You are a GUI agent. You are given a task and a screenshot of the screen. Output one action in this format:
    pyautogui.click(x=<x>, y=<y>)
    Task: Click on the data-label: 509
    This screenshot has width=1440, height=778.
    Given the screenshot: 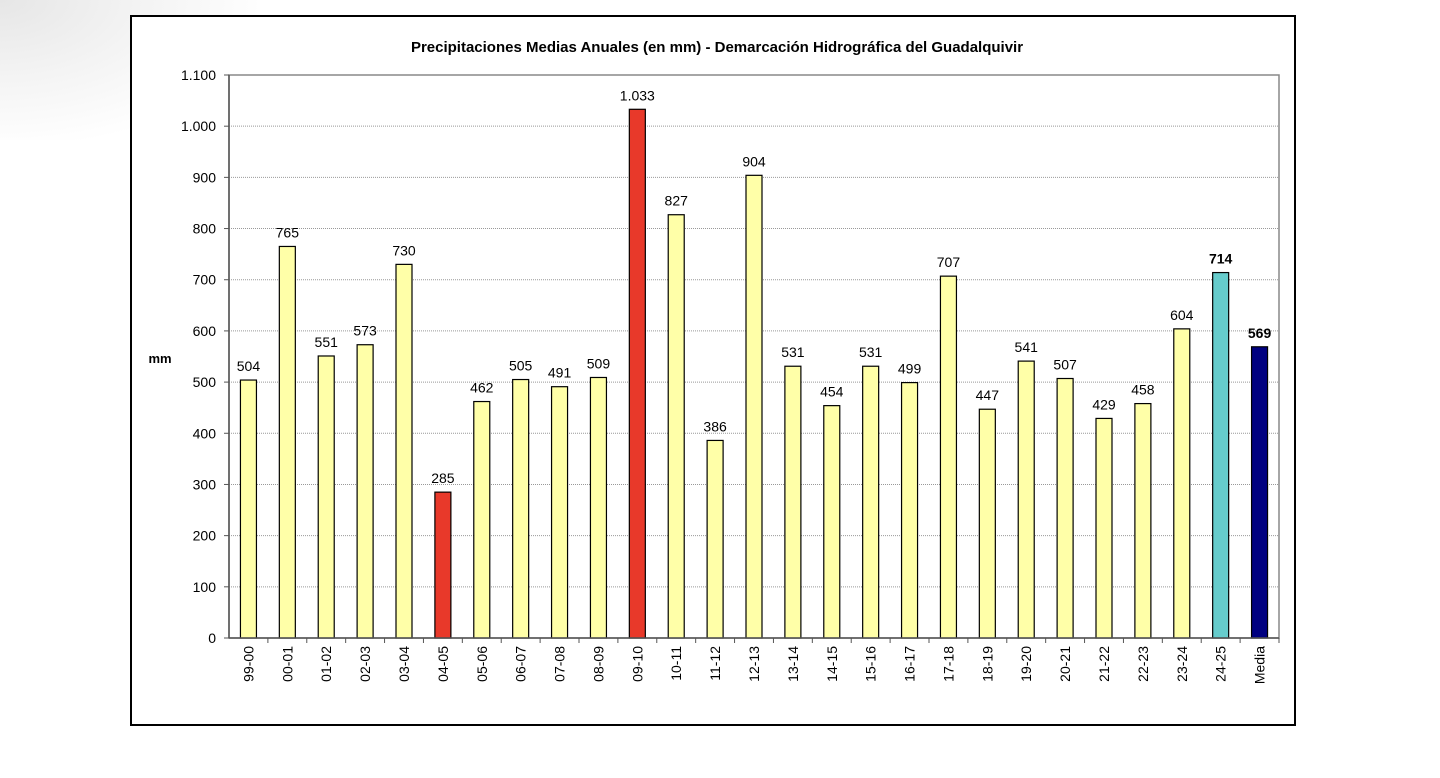 What is the action you would take?
    pyautogui.click(x=599, y=363)
    